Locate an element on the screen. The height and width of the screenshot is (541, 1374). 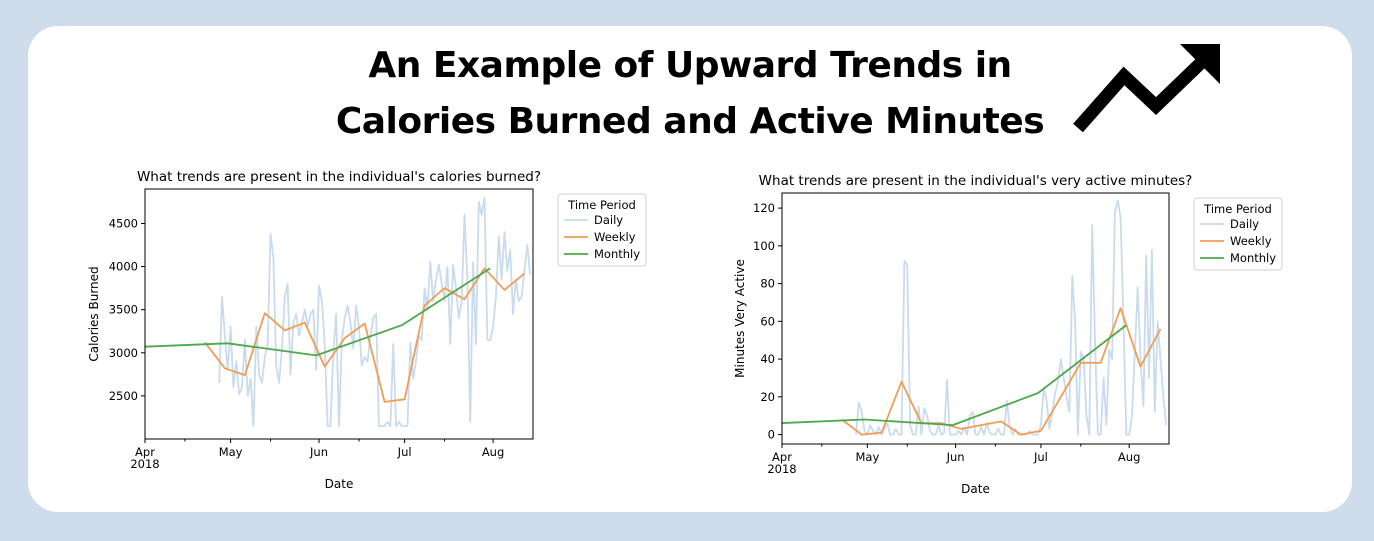
y-tick-label: 4500 is located at coordinates (123, 223).